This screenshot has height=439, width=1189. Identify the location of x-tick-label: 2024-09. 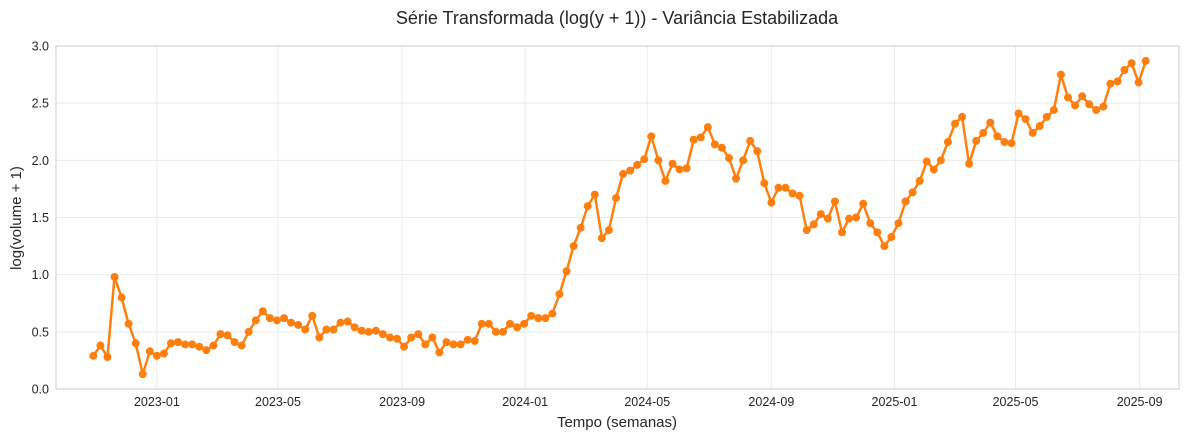
(771, 402).